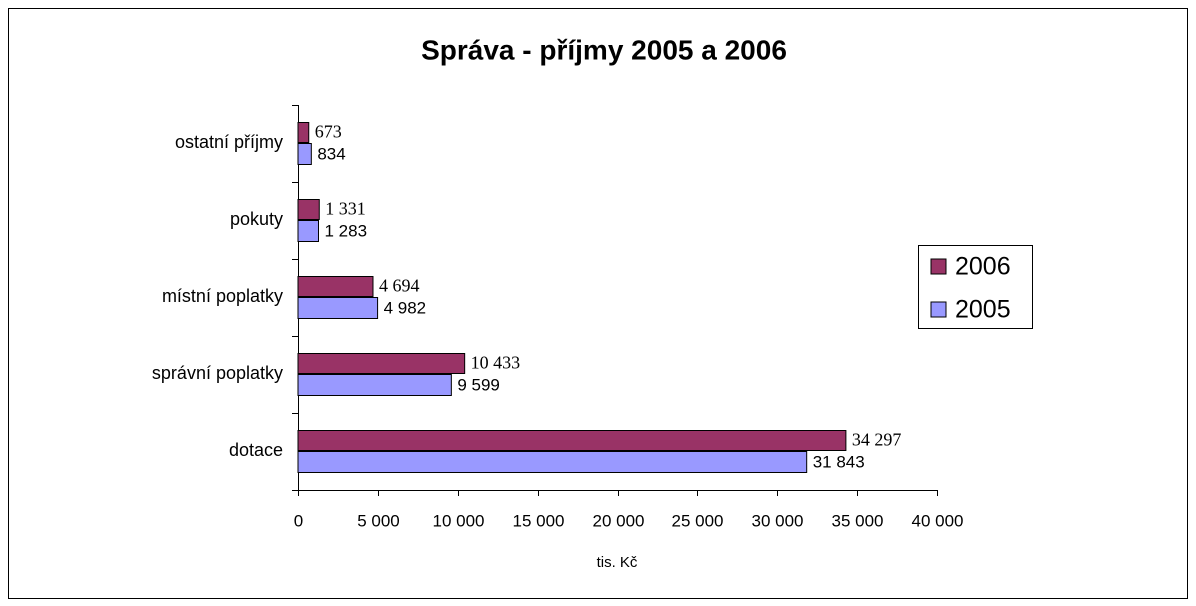 Image resolution: width=1196 pixels, height=606 pixels. What do you see at coordinates (778, 520) in the screenshot?
I see `x-tick-label: 30 000` at bounding box center [778, 520].